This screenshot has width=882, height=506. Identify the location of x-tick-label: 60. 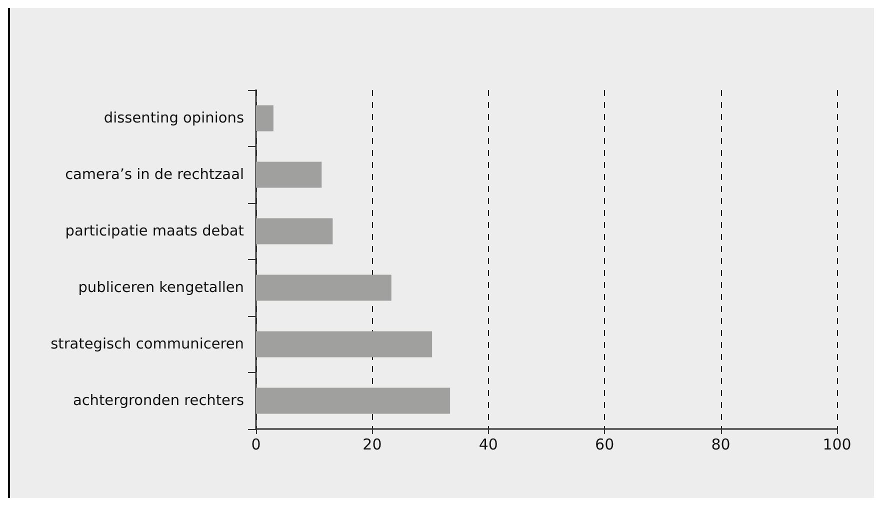
(604, 445).